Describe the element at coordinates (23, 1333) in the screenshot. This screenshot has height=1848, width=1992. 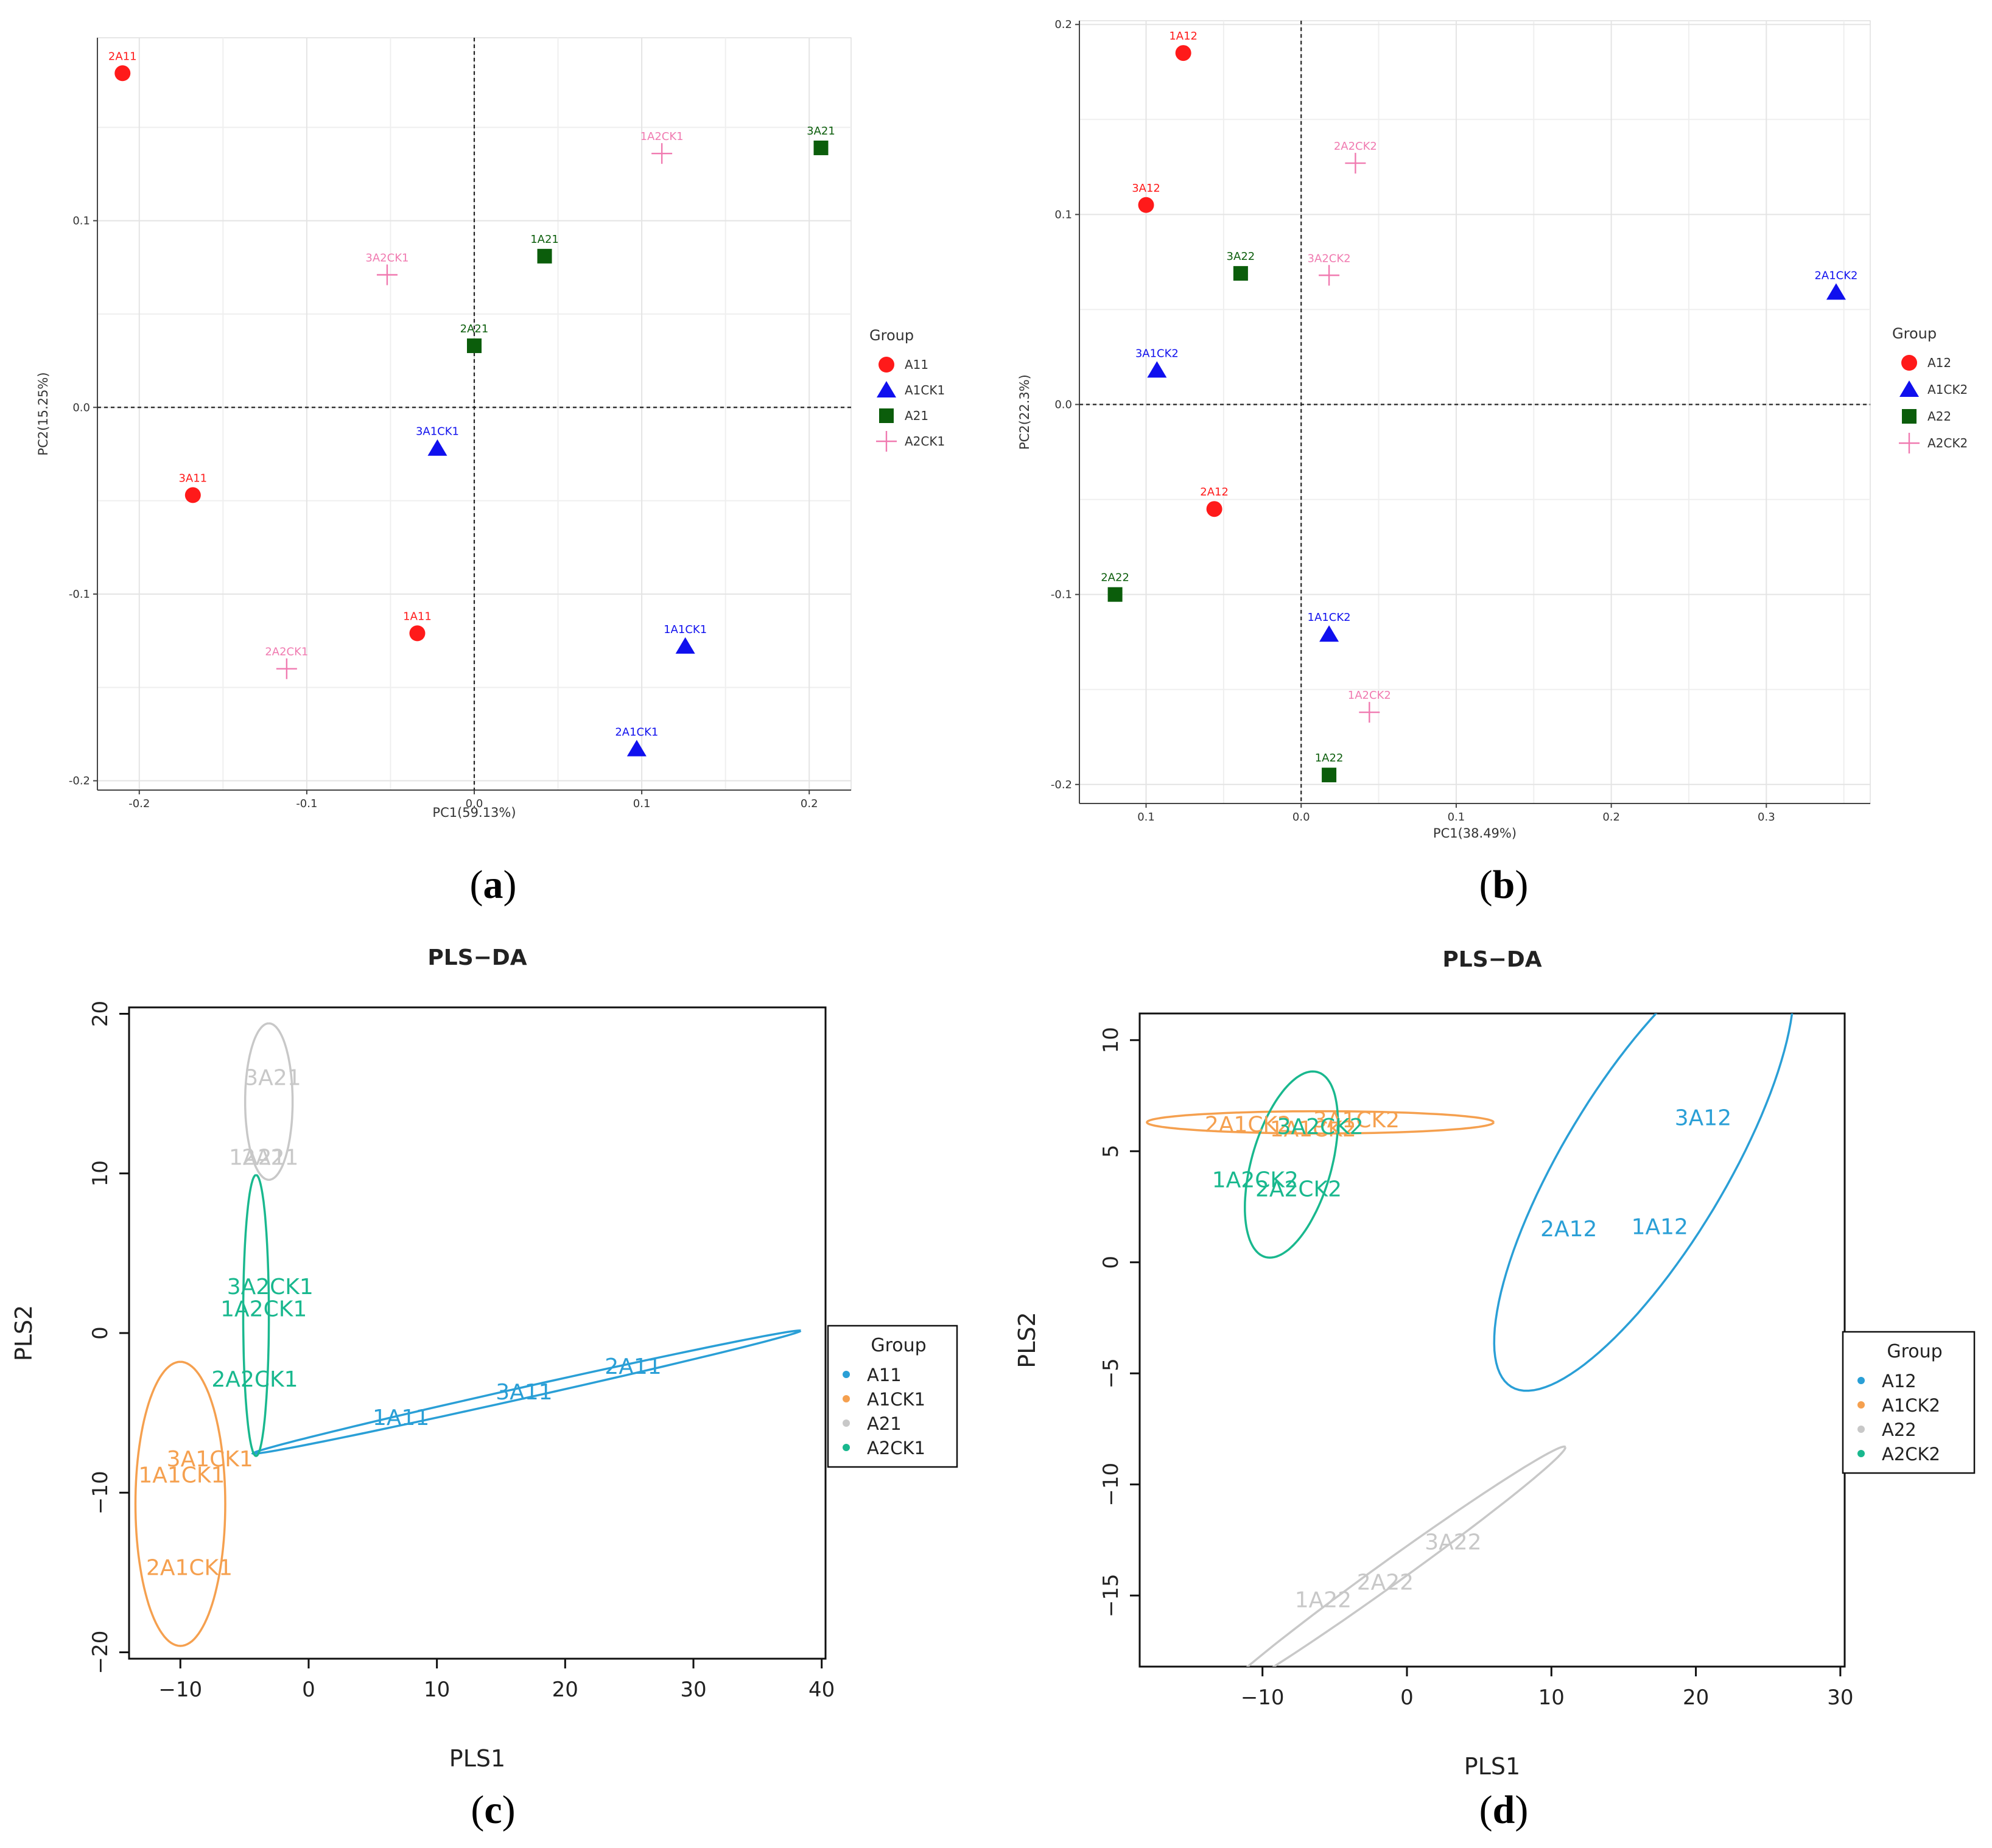
I see `y-axis-title: PLS2` at that location.